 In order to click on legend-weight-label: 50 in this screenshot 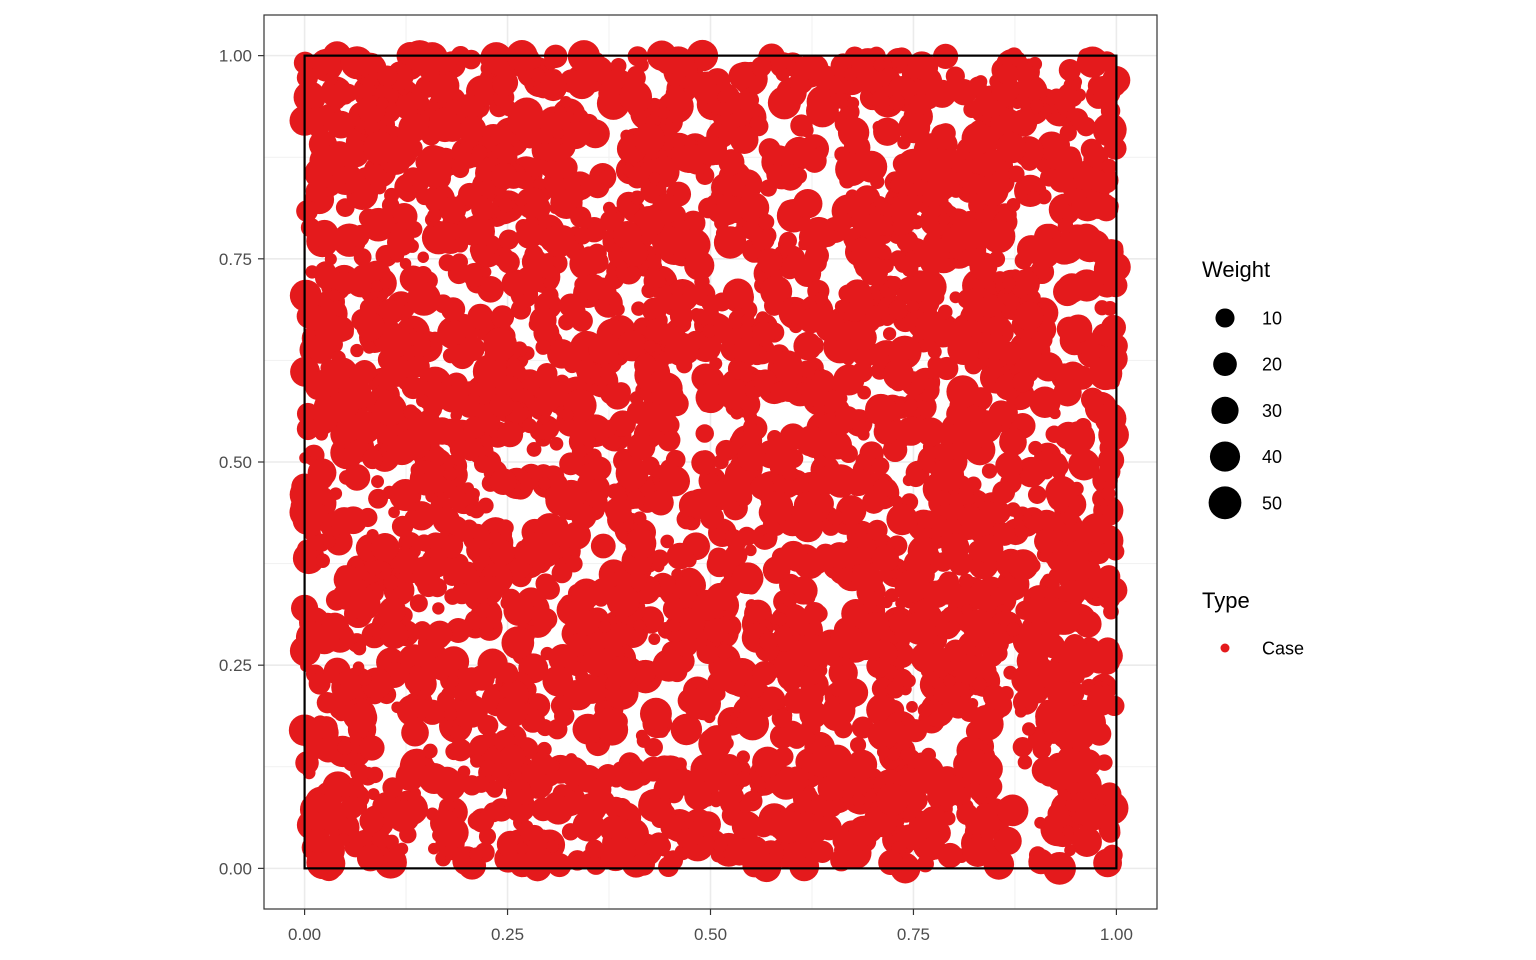, I will do `click(1272, 503)`.